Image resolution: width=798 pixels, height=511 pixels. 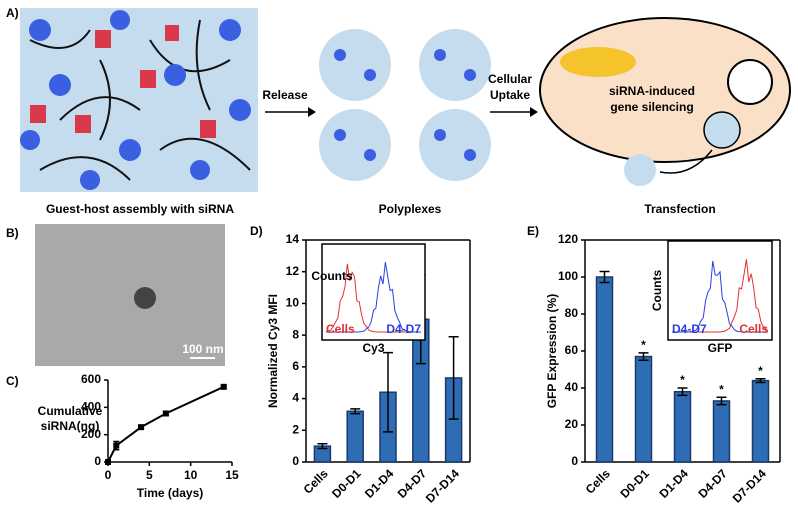 I want to click on particle, so click(x=145, y=298).